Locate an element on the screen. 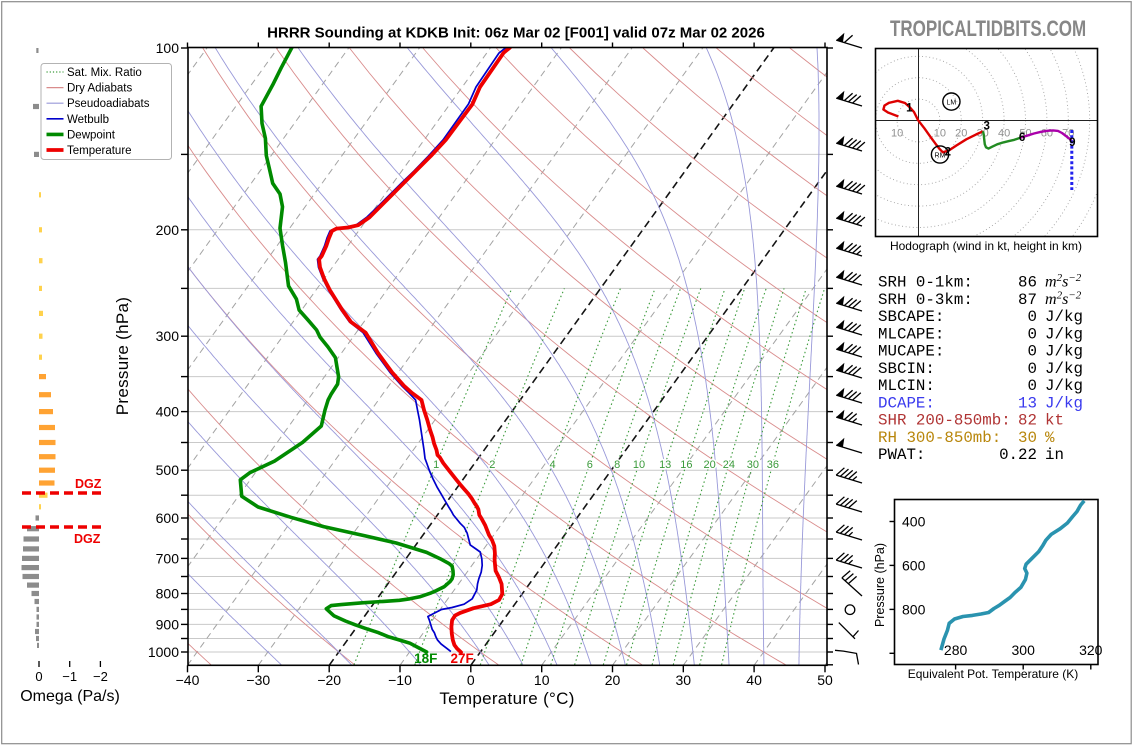  svg-text: 100 is located at coordinates (168, 48).